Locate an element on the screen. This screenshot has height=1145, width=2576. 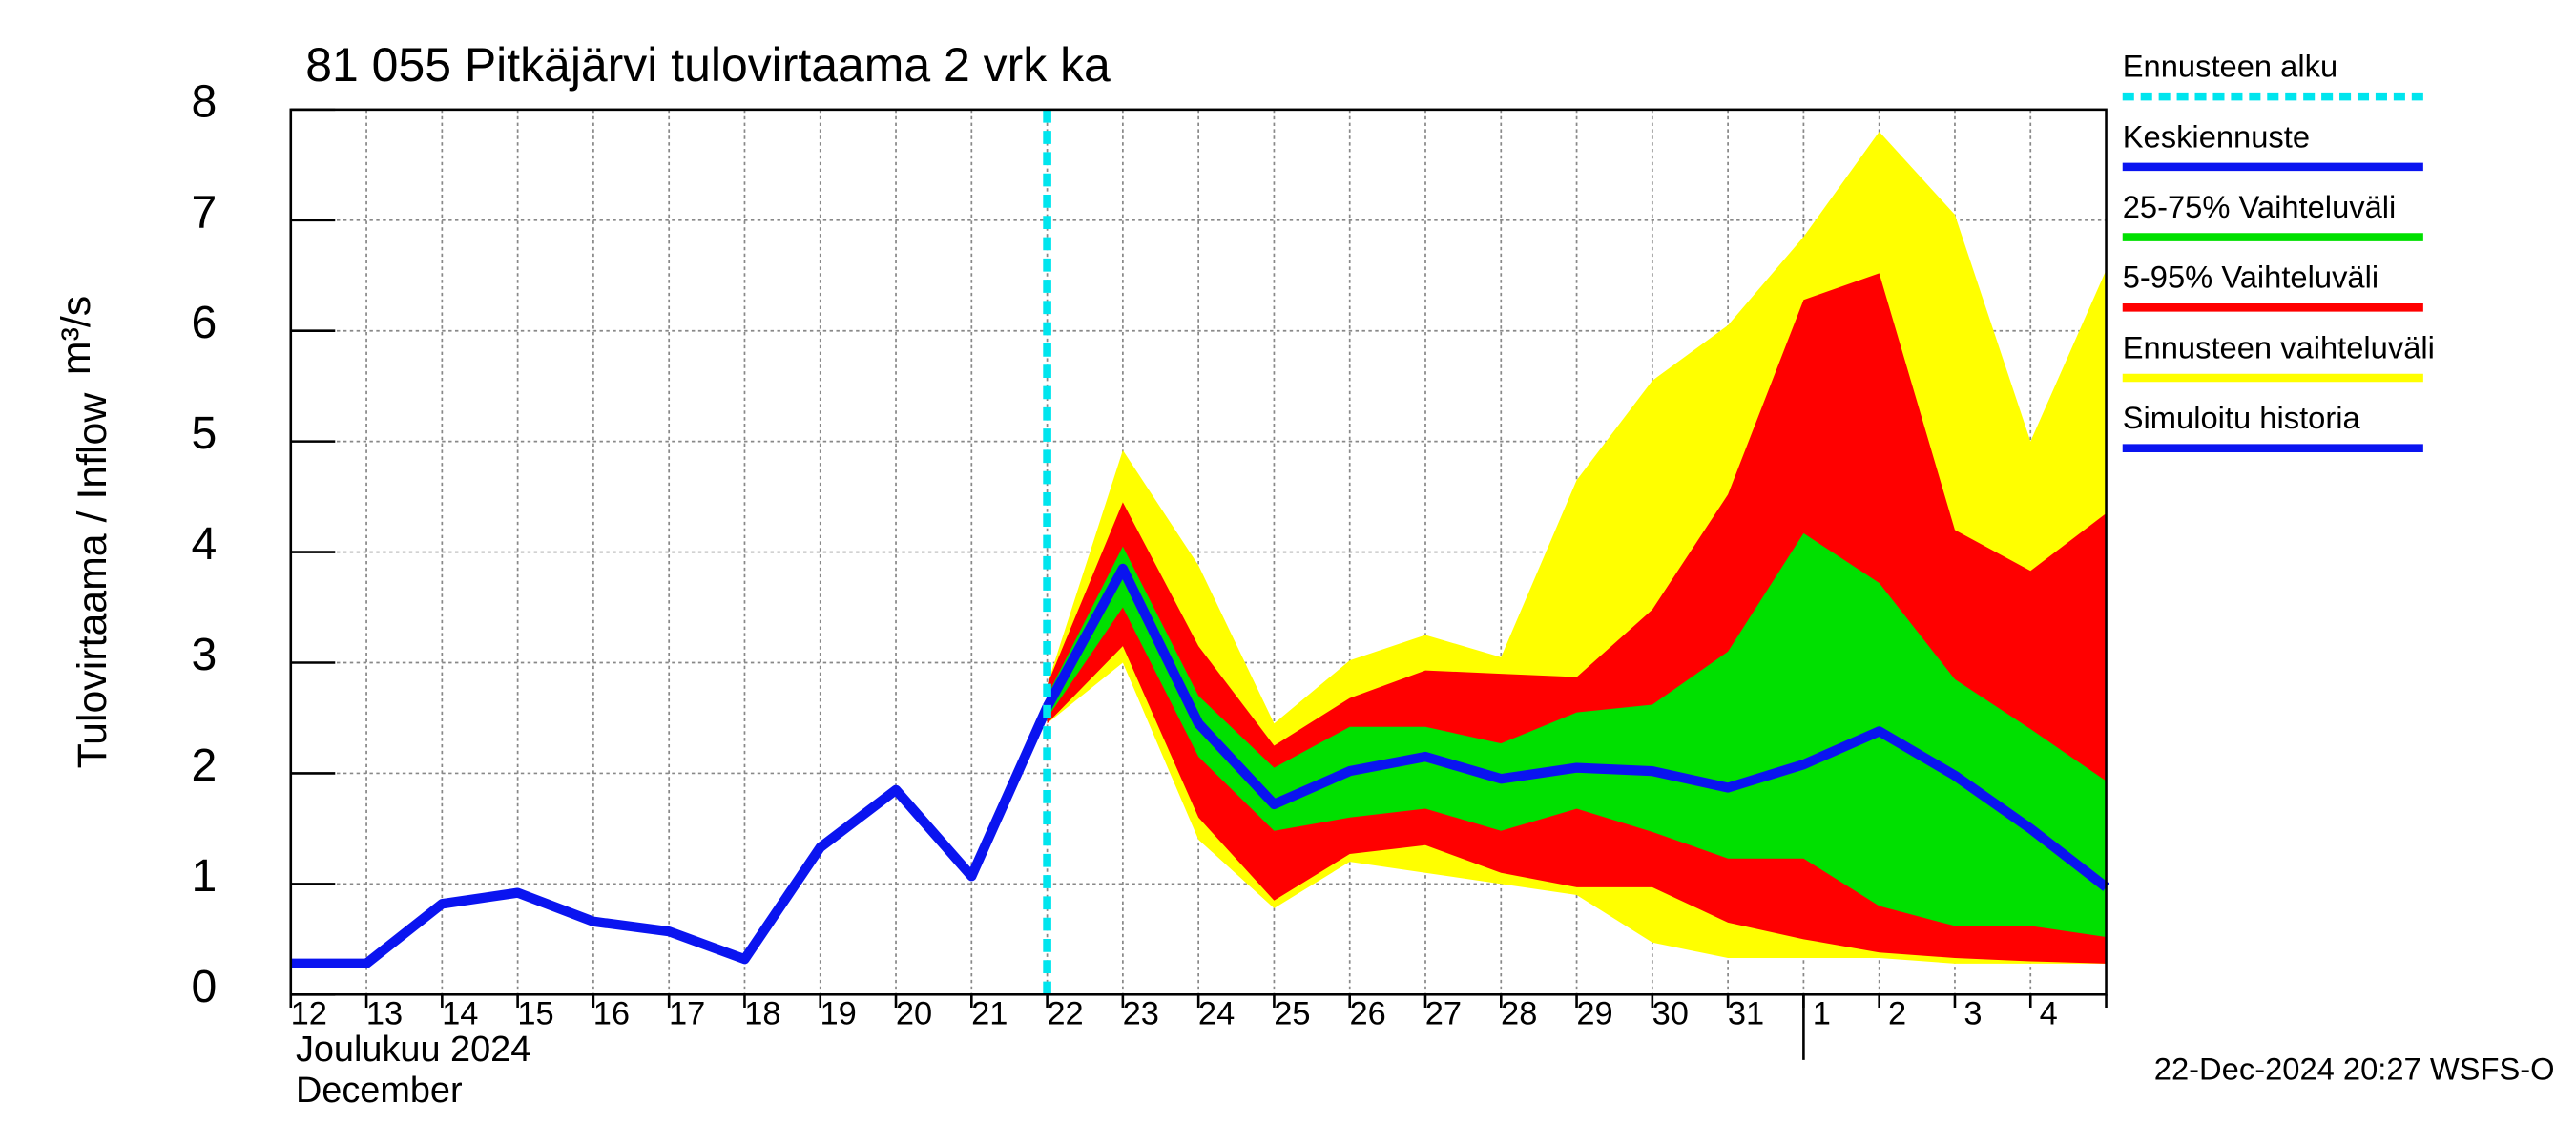
month-label: Joulukuu 2024 is located at coordinates (413, 1050).